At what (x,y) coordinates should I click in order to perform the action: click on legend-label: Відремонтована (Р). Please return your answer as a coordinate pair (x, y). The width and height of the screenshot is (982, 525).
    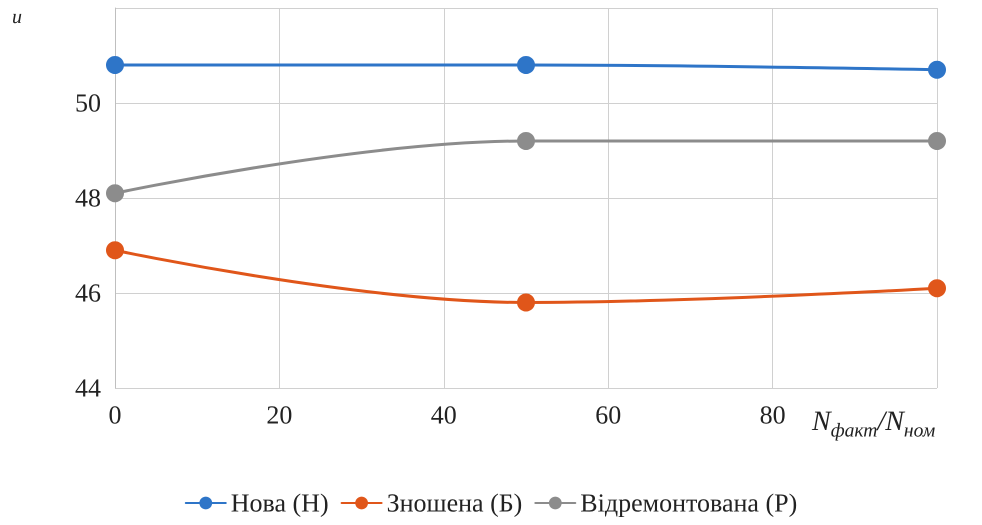
    Looking at the image, I should click on (689, 503).